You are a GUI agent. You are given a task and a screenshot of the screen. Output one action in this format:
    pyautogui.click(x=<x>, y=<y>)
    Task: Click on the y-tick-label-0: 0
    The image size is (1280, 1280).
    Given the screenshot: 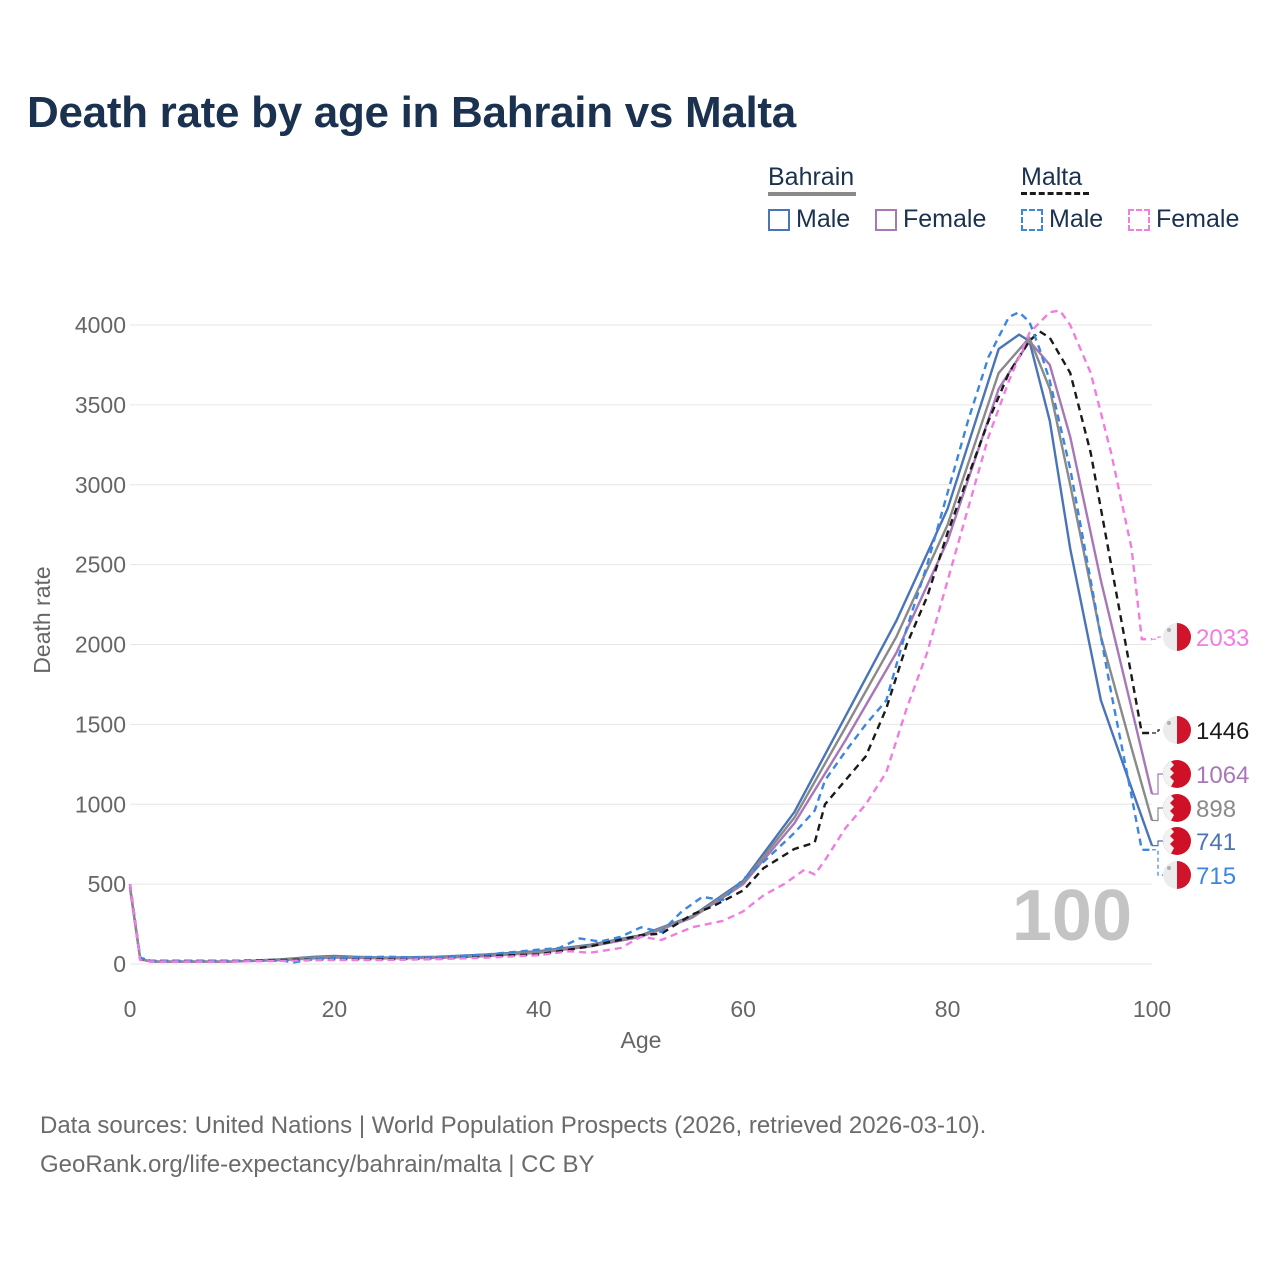 What is the action you would take?
    pyautogui.click(x=119, y=964)
    